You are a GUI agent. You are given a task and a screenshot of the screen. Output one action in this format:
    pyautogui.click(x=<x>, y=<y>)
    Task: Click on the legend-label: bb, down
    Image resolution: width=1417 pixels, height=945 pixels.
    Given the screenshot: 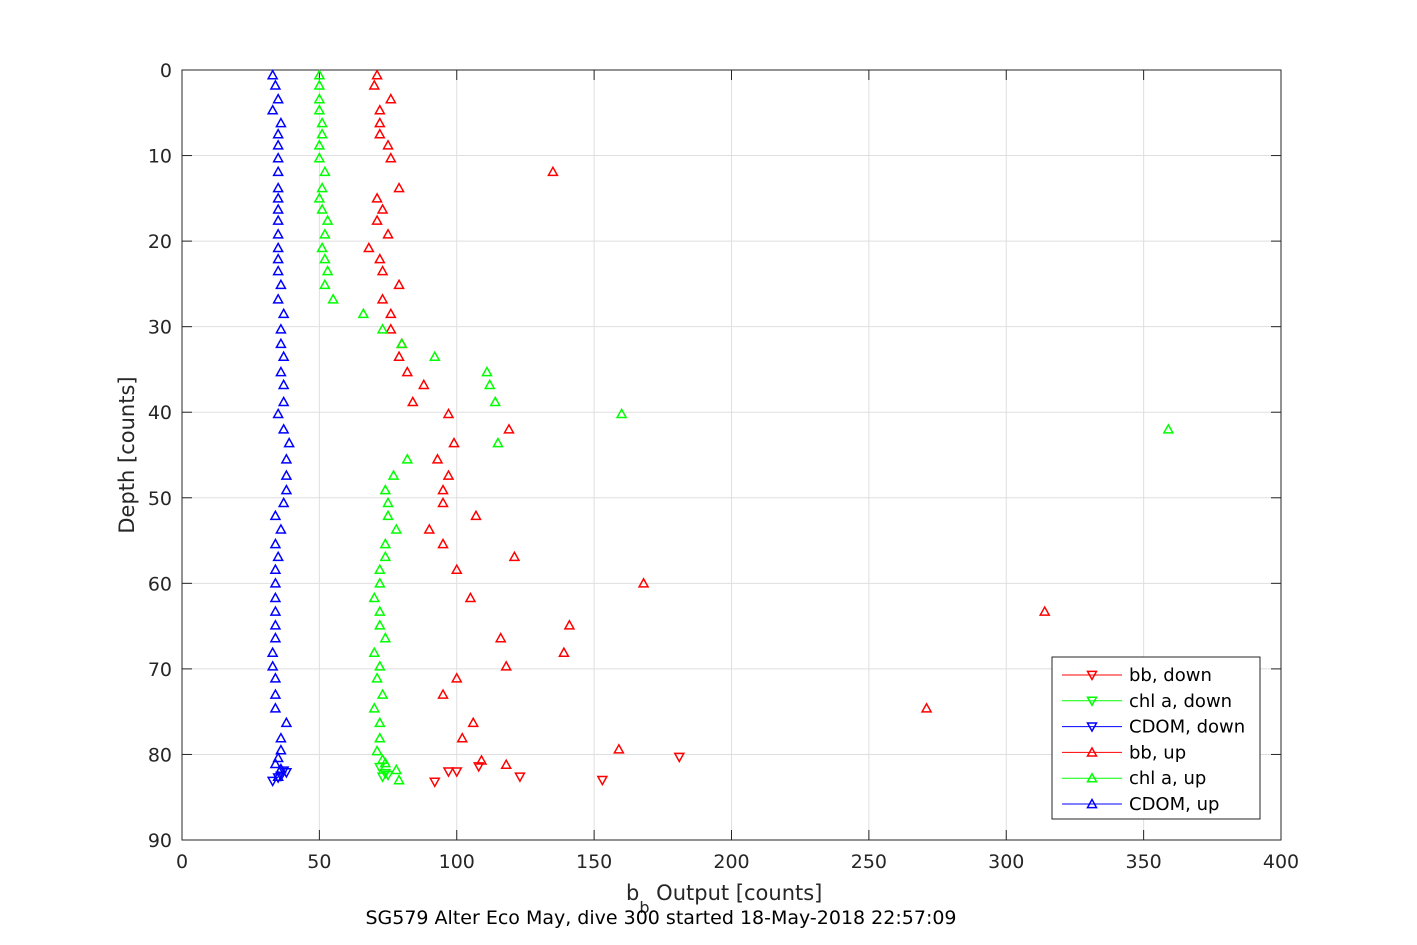 What is the action you would take?
    pyautogui.click(x=1170, y=675)
    